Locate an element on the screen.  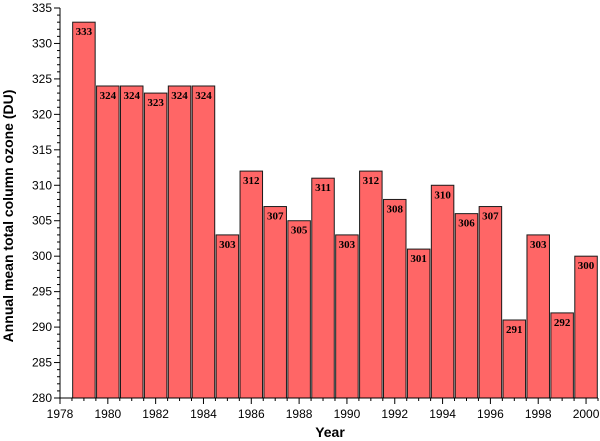
bar-value-label-1992: 308 is located at coordinates (395, 209).